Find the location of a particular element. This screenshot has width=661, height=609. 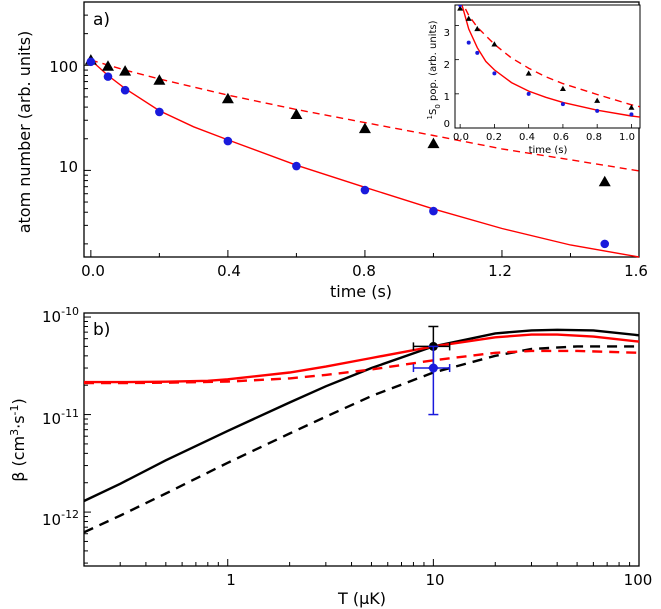

panel-b-yticks: 10-12 10-11 10-10 is located at coordinates (60, 417).